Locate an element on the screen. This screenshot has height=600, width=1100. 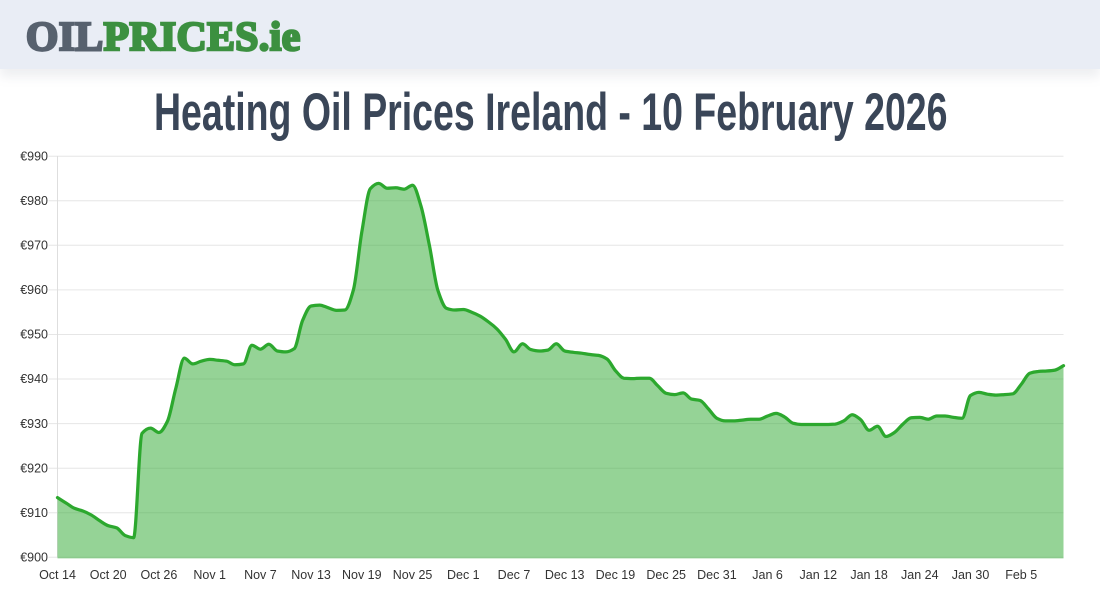
svg-text: Oct 20 is located at coordinates (108, 575).